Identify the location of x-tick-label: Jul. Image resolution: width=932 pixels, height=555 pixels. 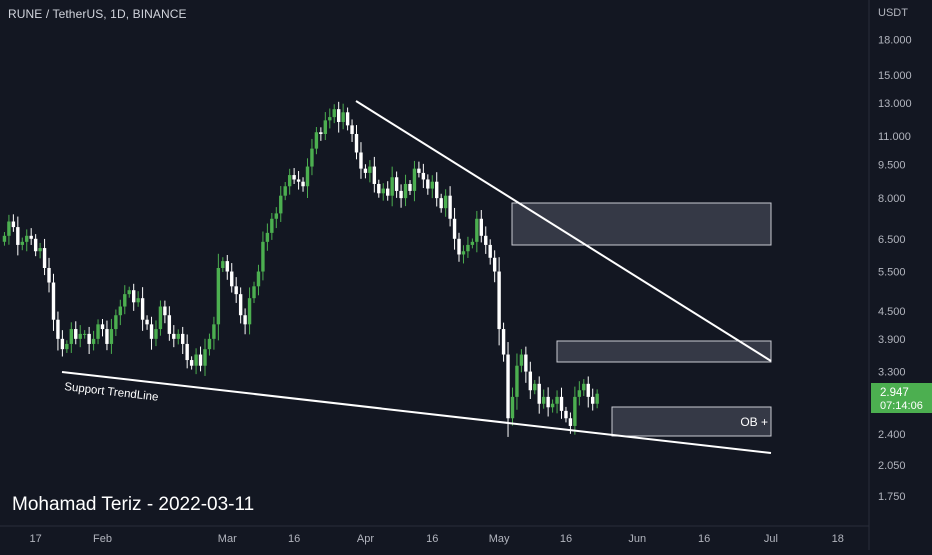
(771, 539).